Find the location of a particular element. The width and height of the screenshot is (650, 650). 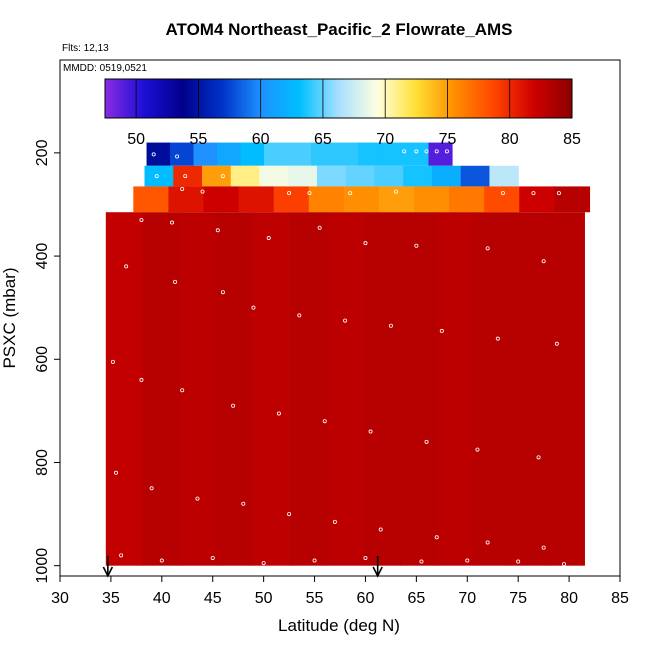

x-axis: 30 35 40 45 50 55 60 65 70 75 80 85 is located at coordinates (340, 591).